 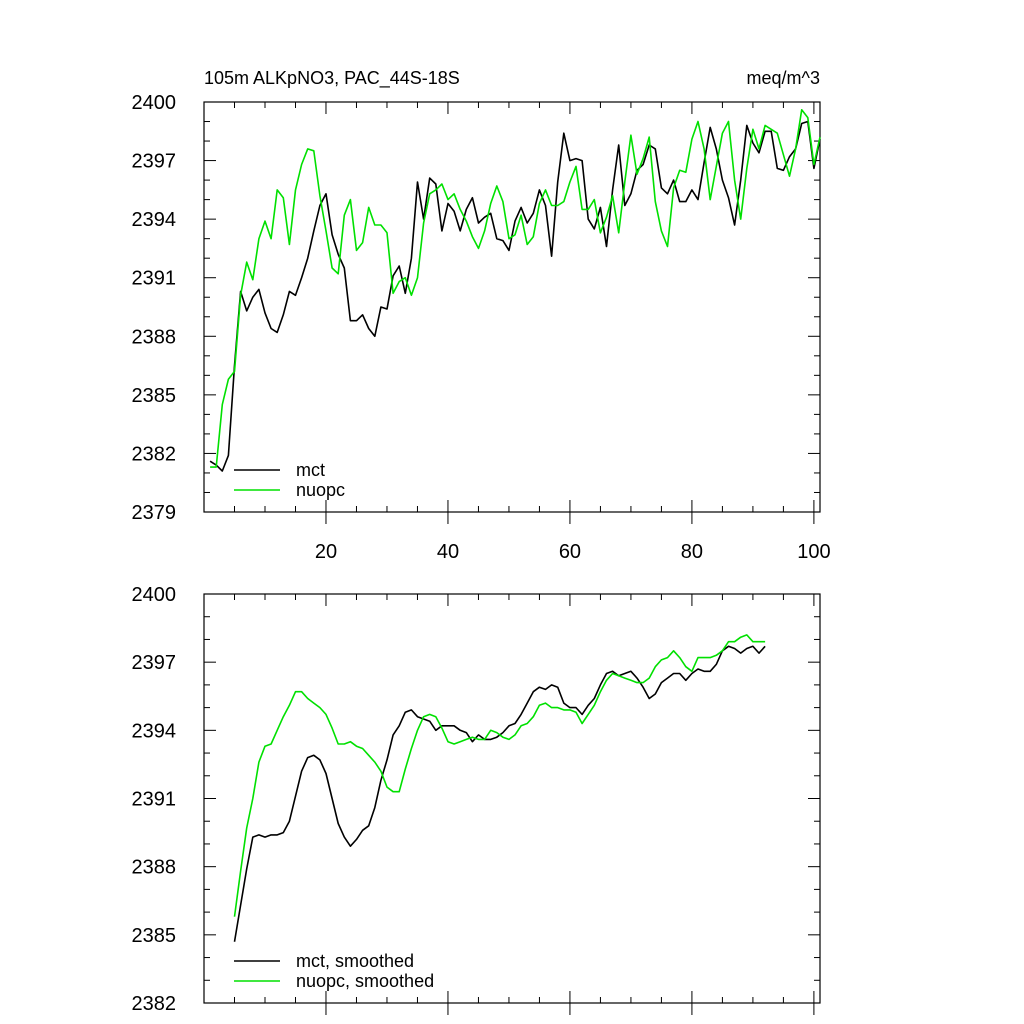 What do you see at coordinates (783, 78) in the screenshot?
I see `units-label: meq/m^3` at bounding box center [783, 78].